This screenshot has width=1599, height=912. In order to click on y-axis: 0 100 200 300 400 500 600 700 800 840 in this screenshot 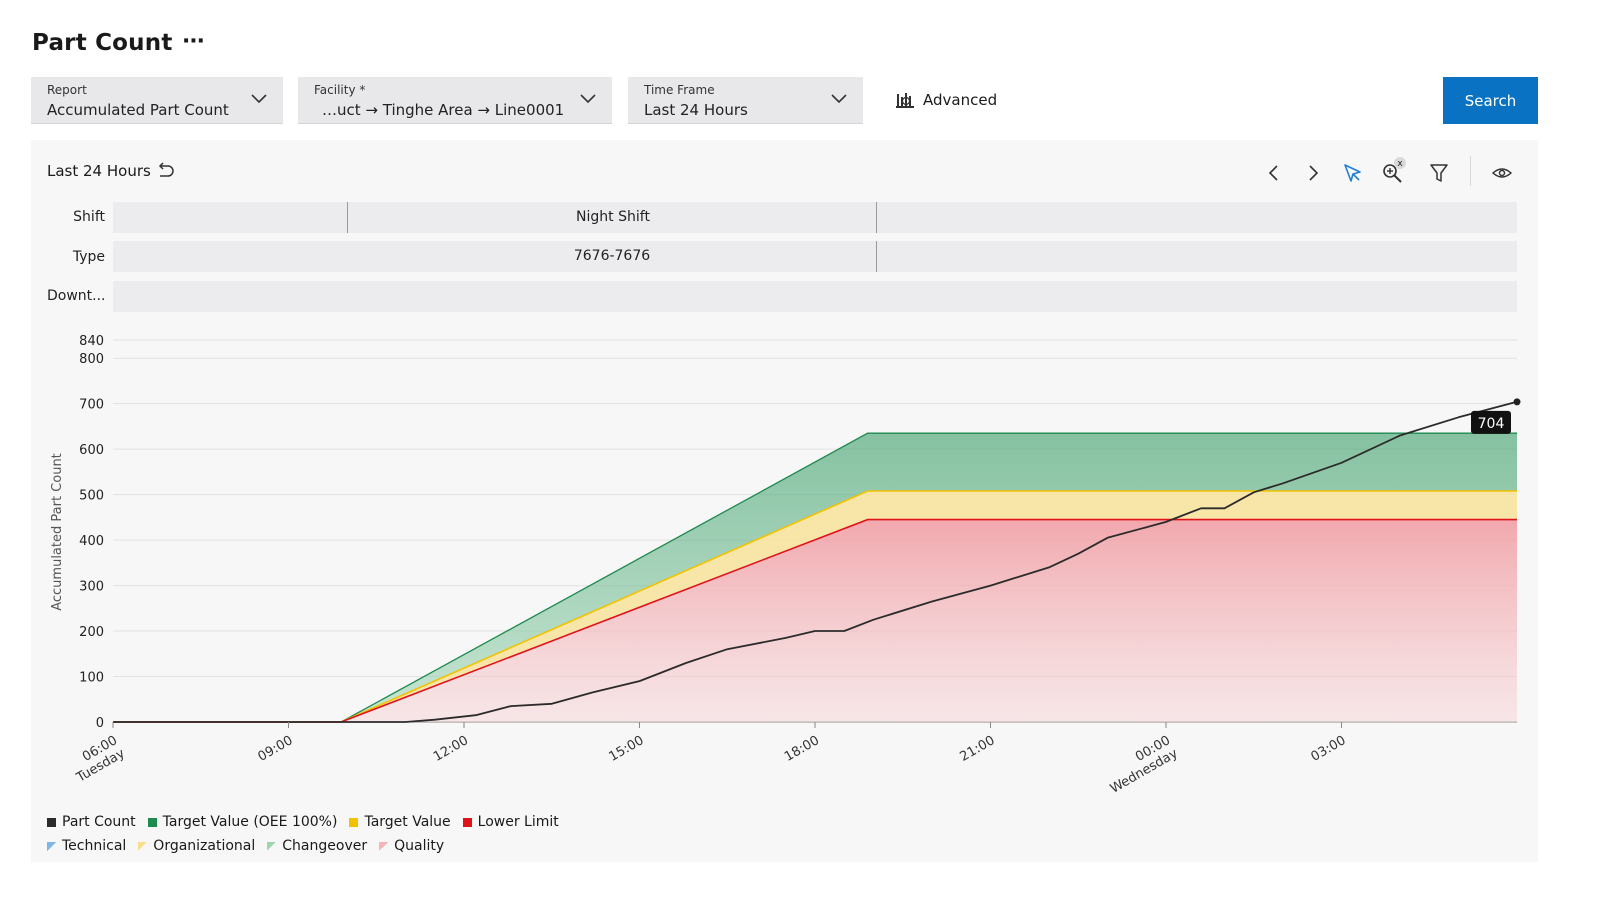, I will do `click(91, 532)`.